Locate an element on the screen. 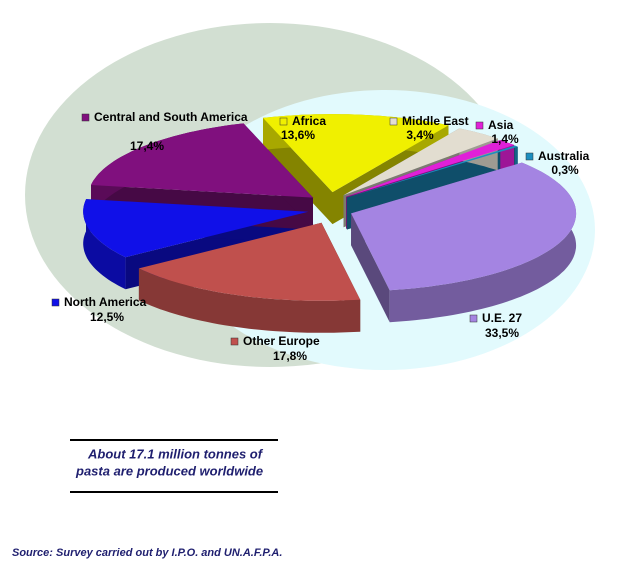 The width and height of the screenshot is (625, 582). slice-label: North America is located at coordinates (105, 302).